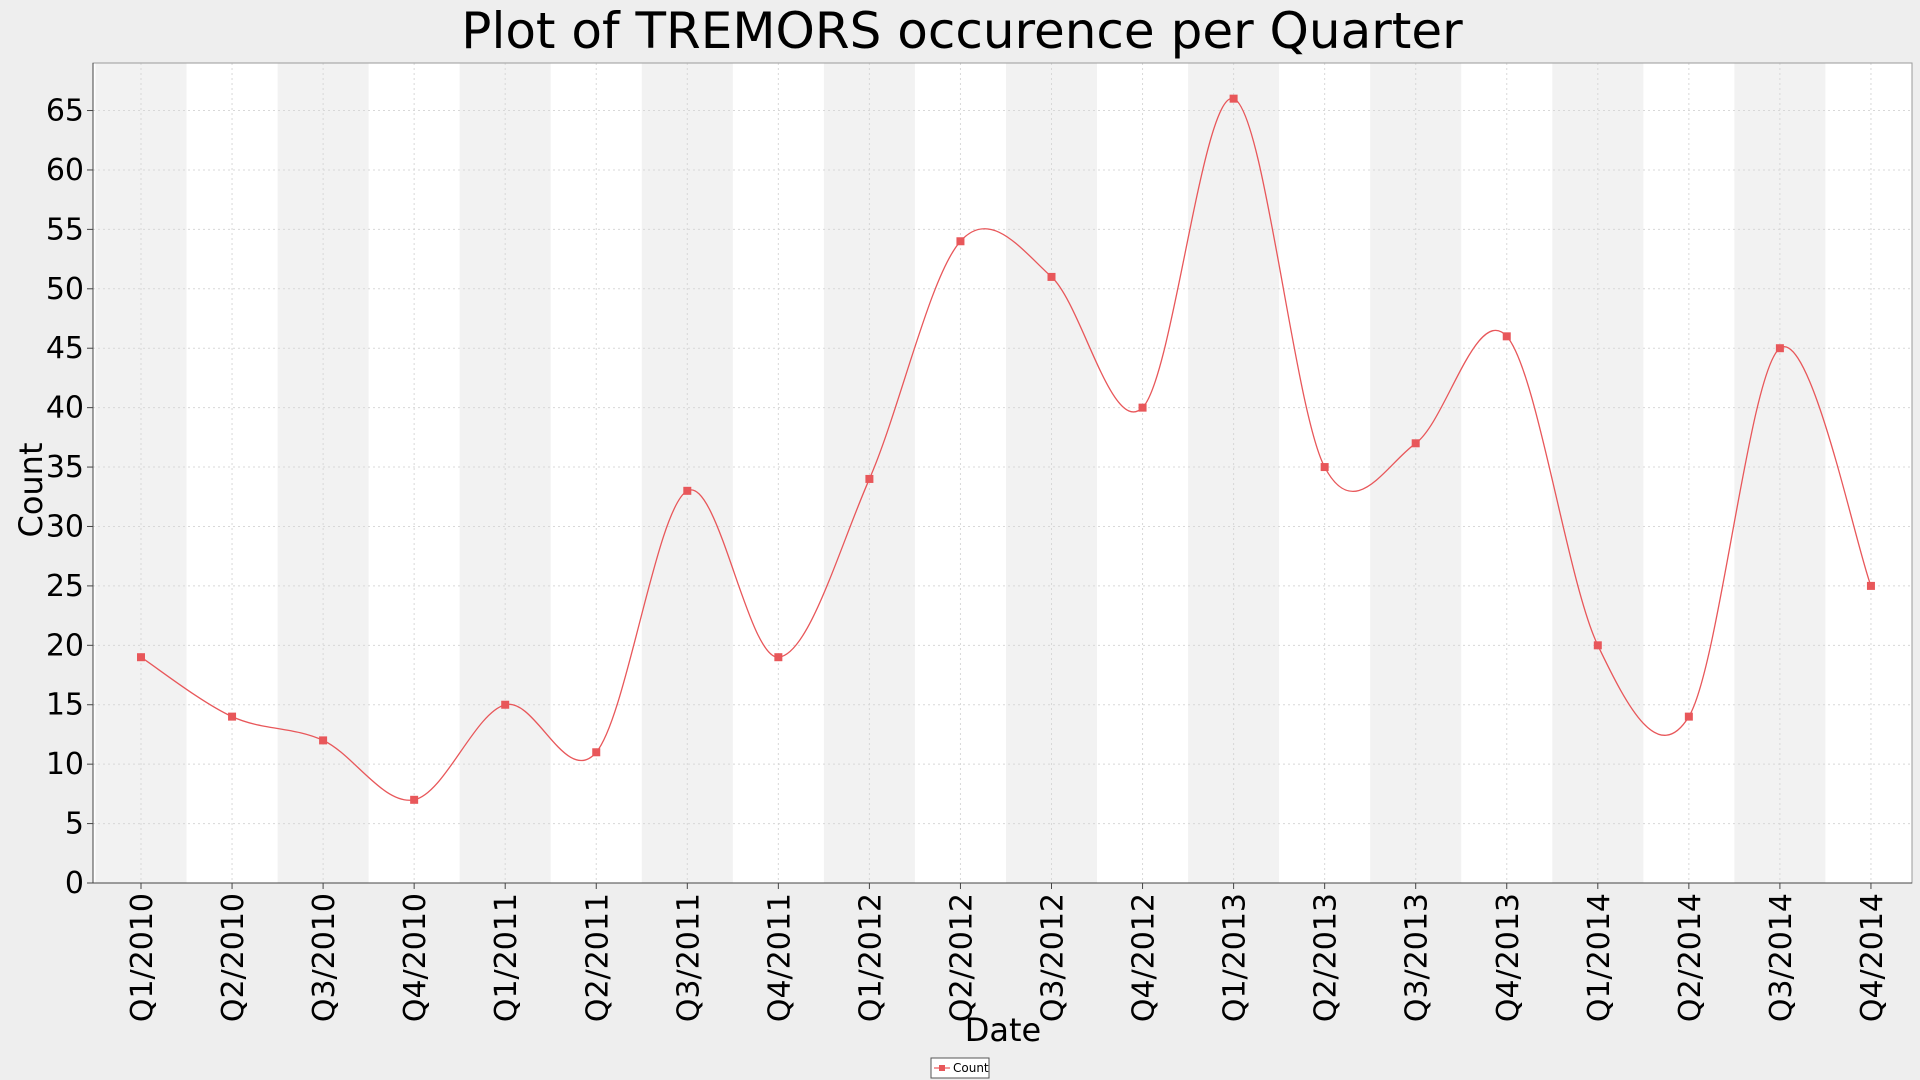  I want to click on legend-box, so click(960, 1068).